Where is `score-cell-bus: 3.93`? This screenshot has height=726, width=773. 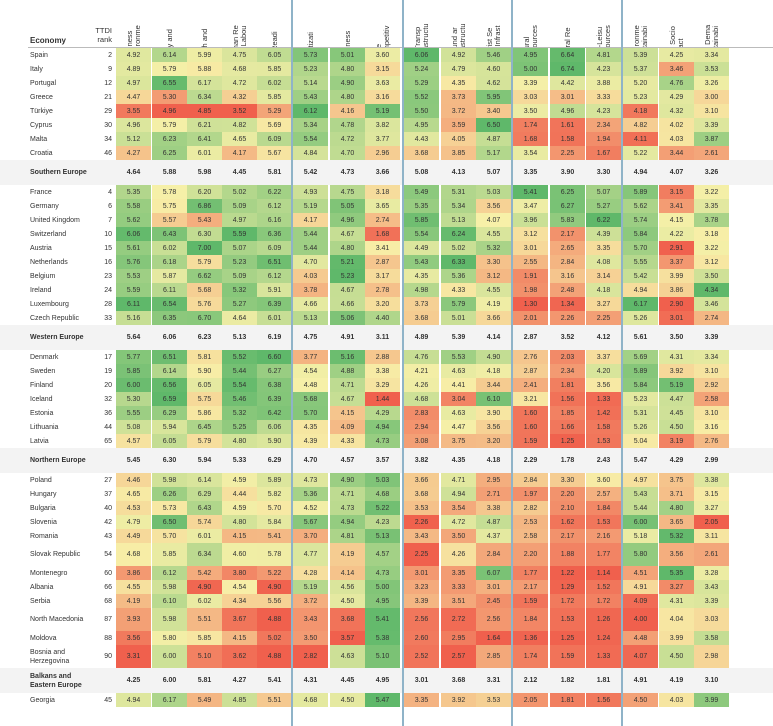
score-cell-bus: 3.93 is located at coordinates (133, 619).